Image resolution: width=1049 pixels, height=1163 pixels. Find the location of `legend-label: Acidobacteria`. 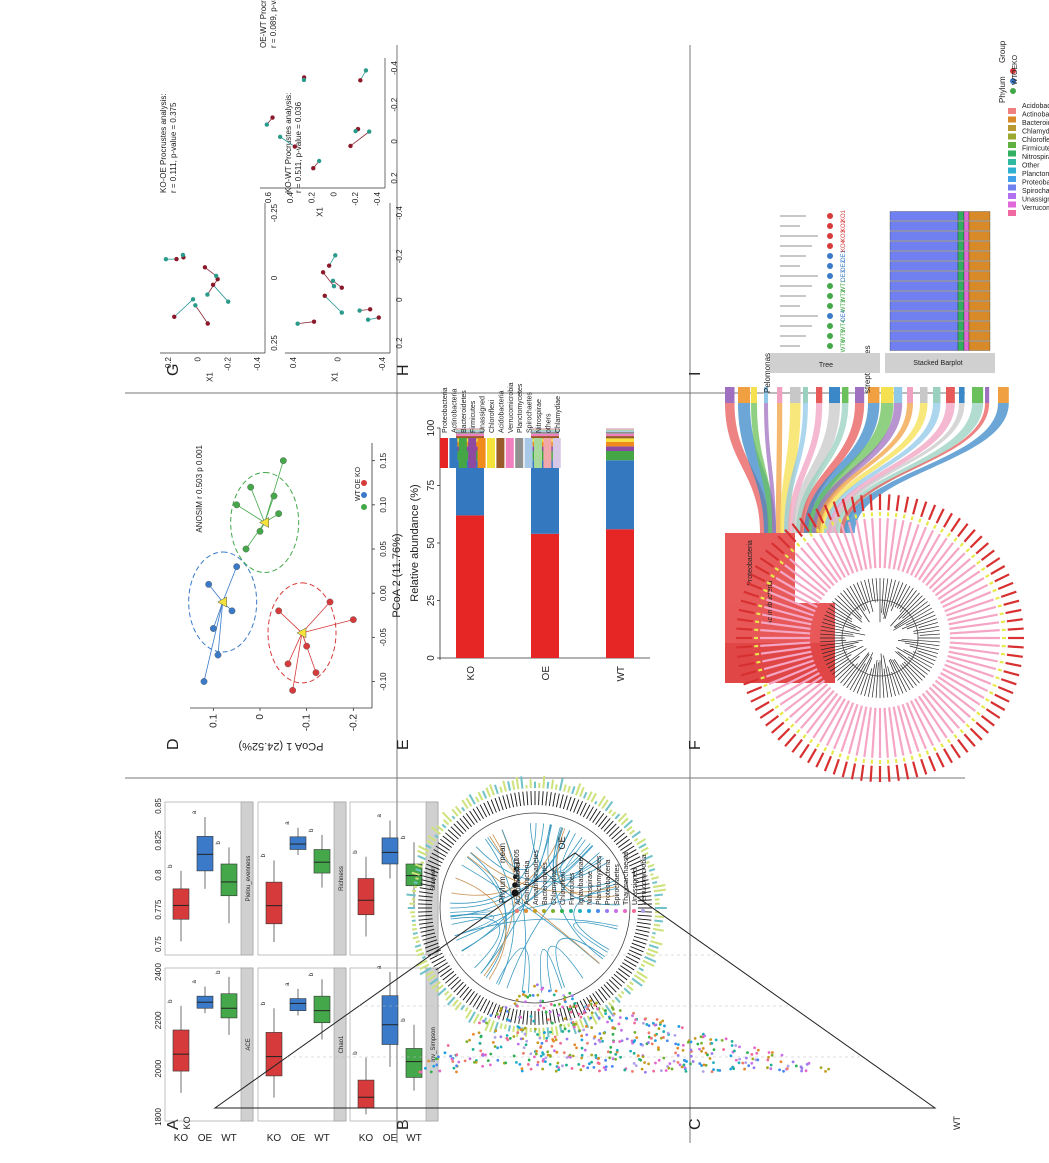

legend-label: Acidobacteria is located at coordinates (518, 883).